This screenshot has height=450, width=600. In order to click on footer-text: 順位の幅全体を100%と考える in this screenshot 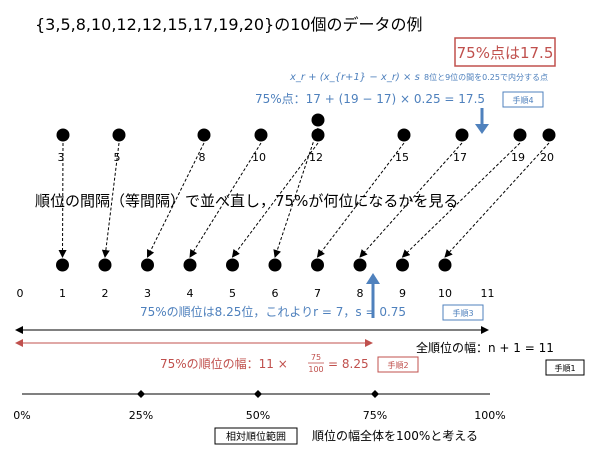, I will do `click(395, 435)`.